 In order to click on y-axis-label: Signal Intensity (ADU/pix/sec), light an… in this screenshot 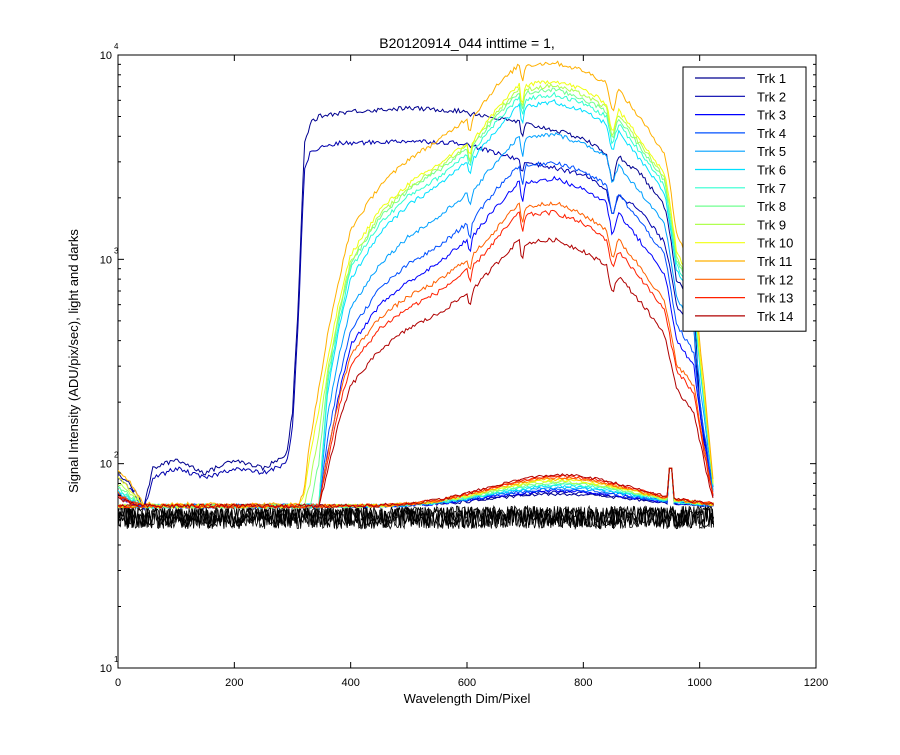, I will do `click(73, 361)`.